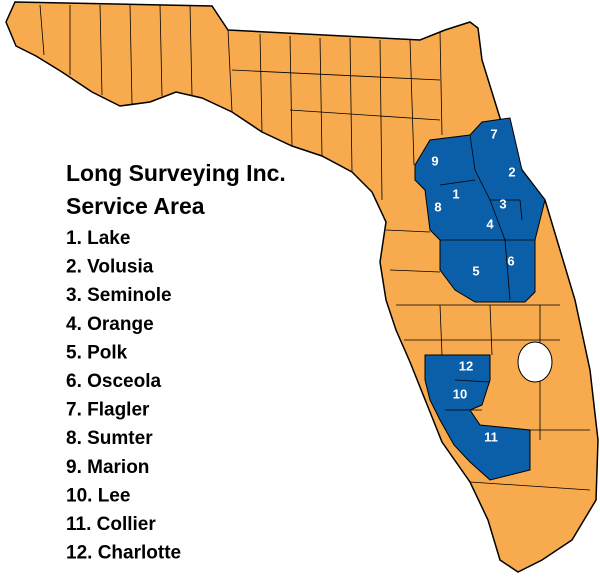  I want to click on legend-item: 10. Lee, so click(98, 495).